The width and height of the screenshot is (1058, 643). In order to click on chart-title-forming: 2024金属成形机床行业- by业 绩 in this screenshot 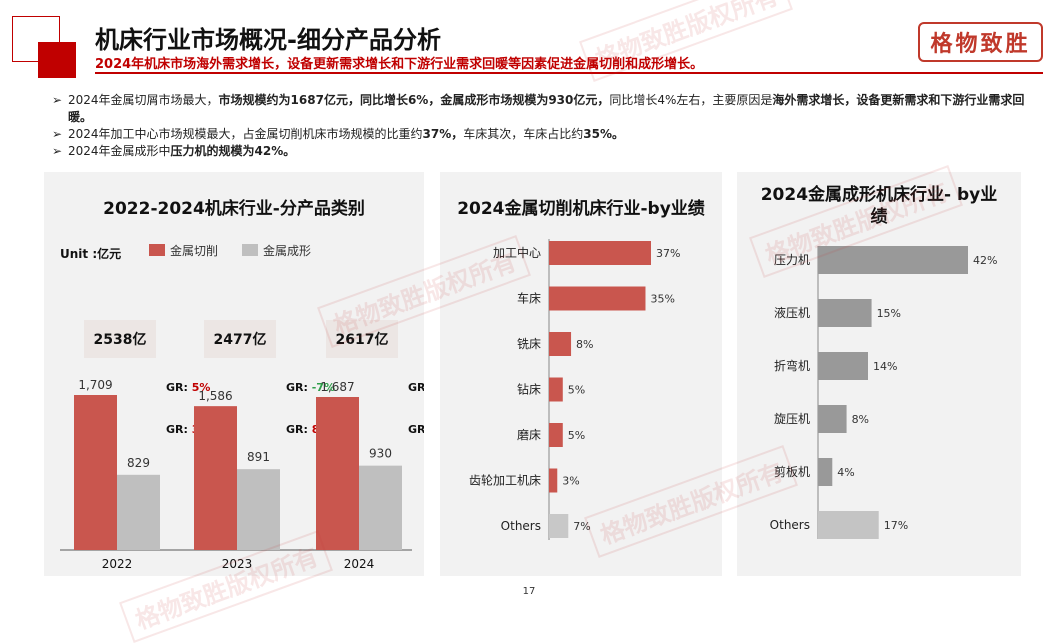, I will do `click(879, 206)`.